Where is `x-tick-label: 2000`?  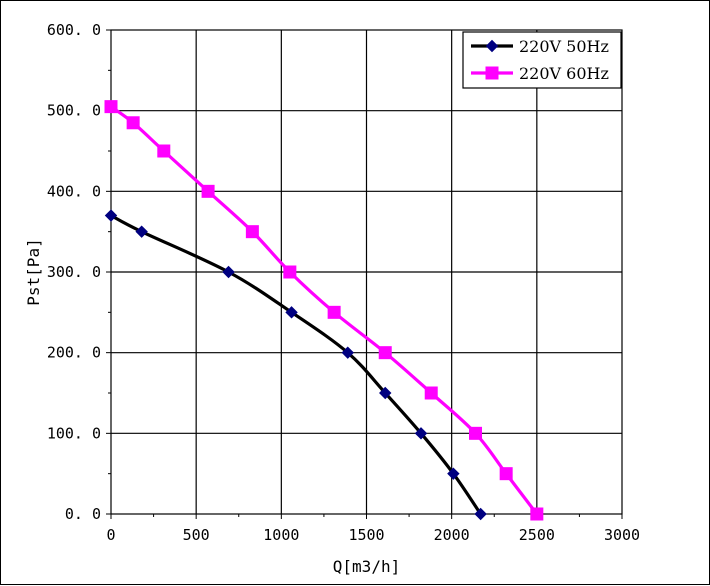
x-tick-label: 2000 is located at coordinates (452, 535).